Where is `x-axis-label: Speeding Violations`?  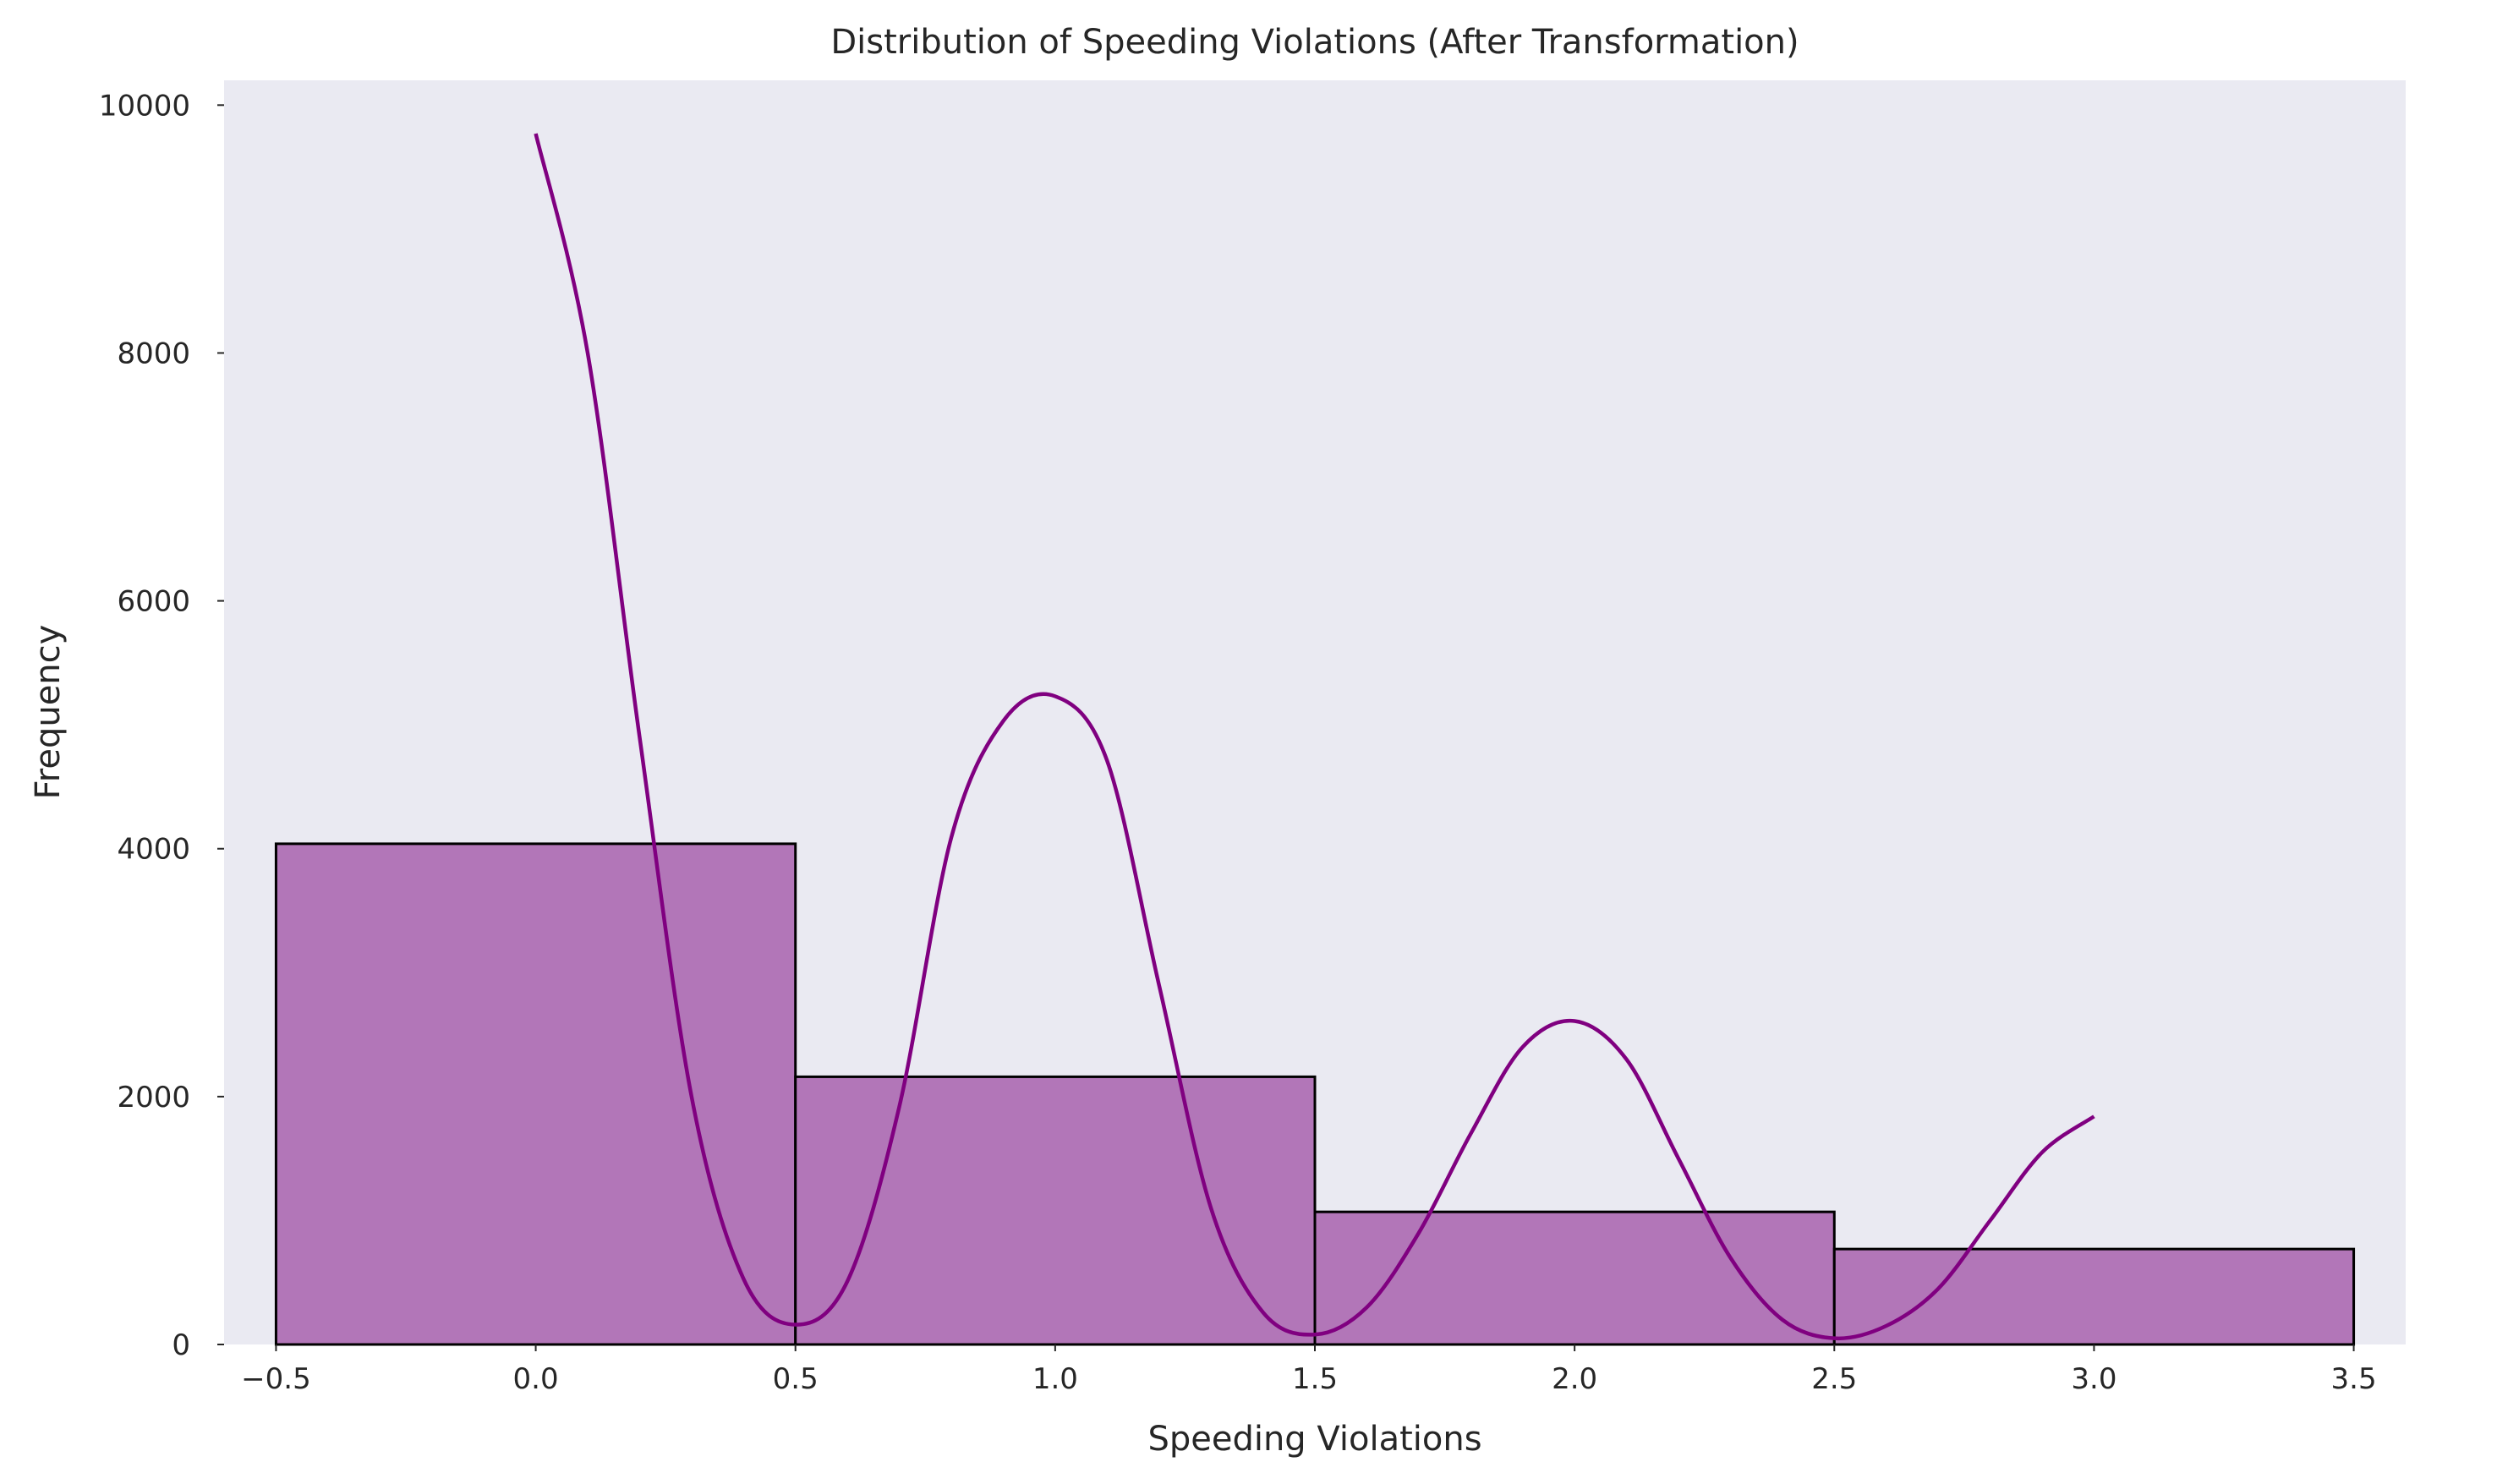
x-axis-label: Speeding Violations is located at coordinates (1314, 1439).